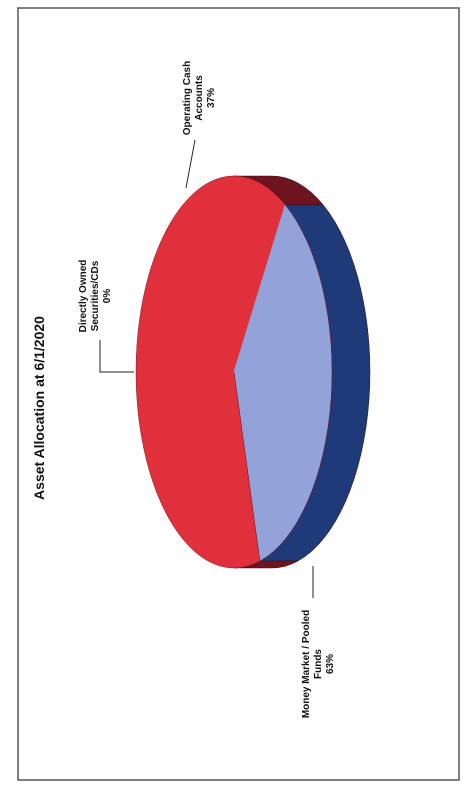 This screenshot has height=795, width=471. I want to click on slice-label-line: Directly Owned, so click(83, 296).